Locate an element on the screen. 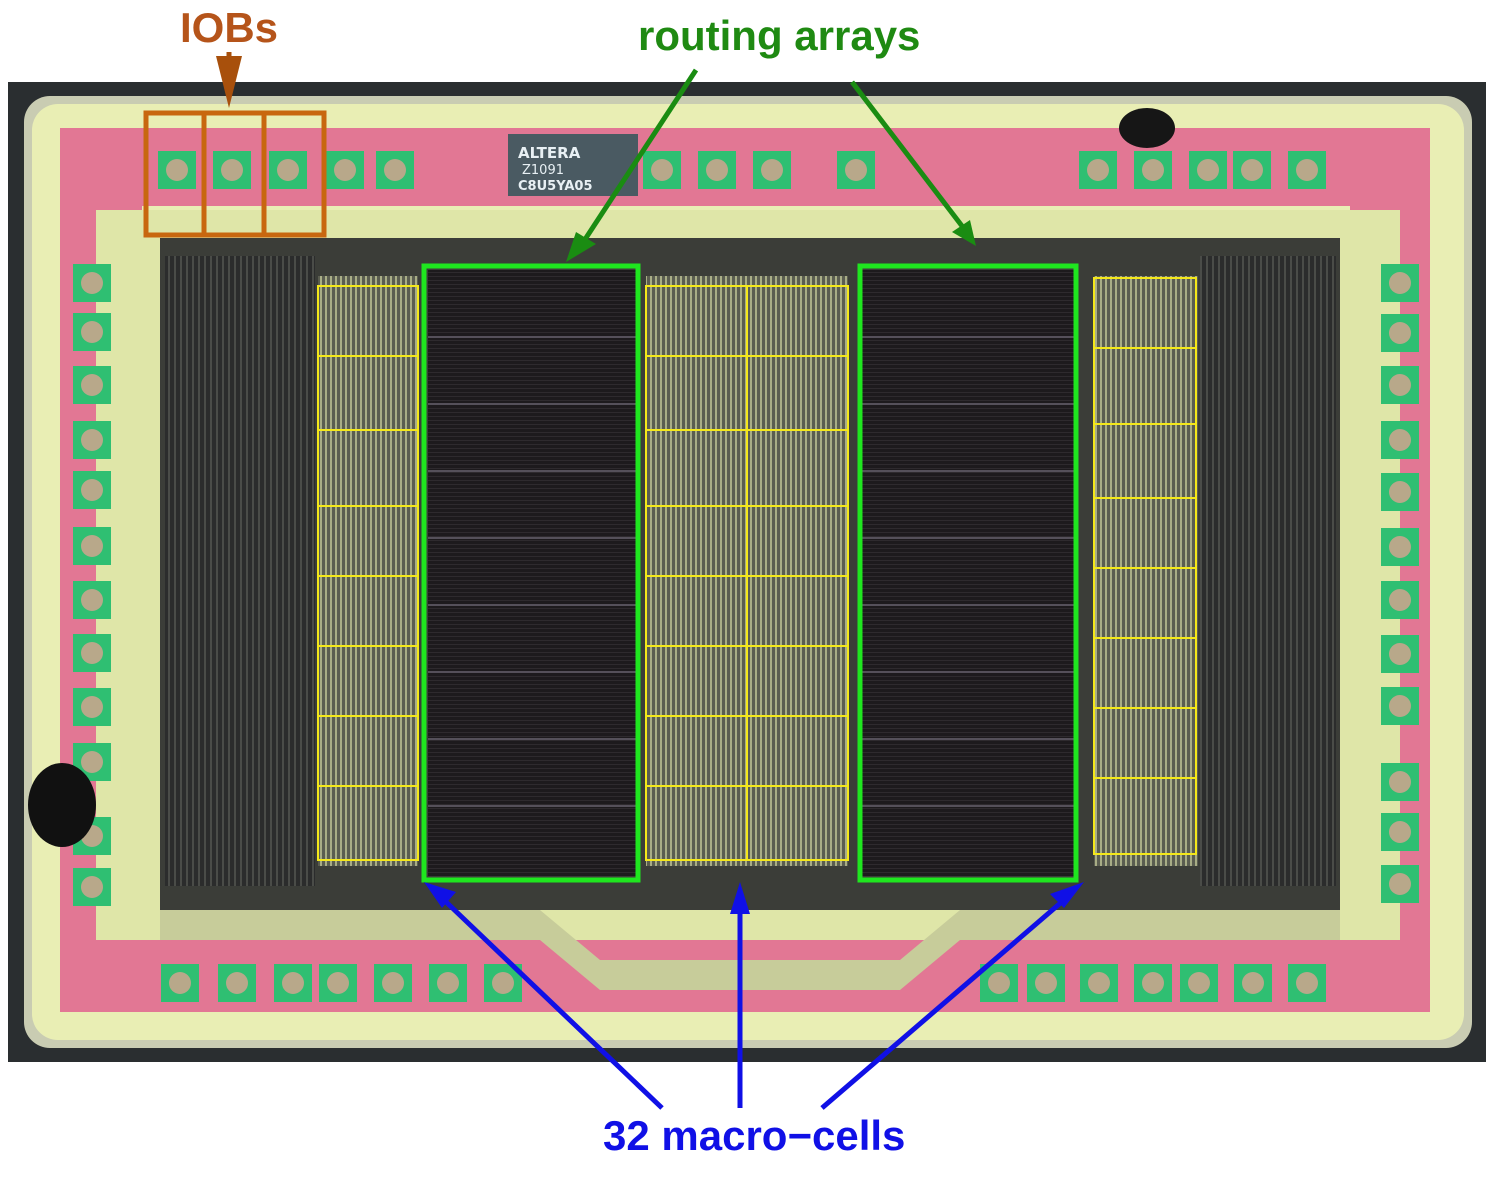 Image resolution: width=1501 pixels, height=1177 pixels. routing-arrowhead-left is located at coordinates (581, 247).